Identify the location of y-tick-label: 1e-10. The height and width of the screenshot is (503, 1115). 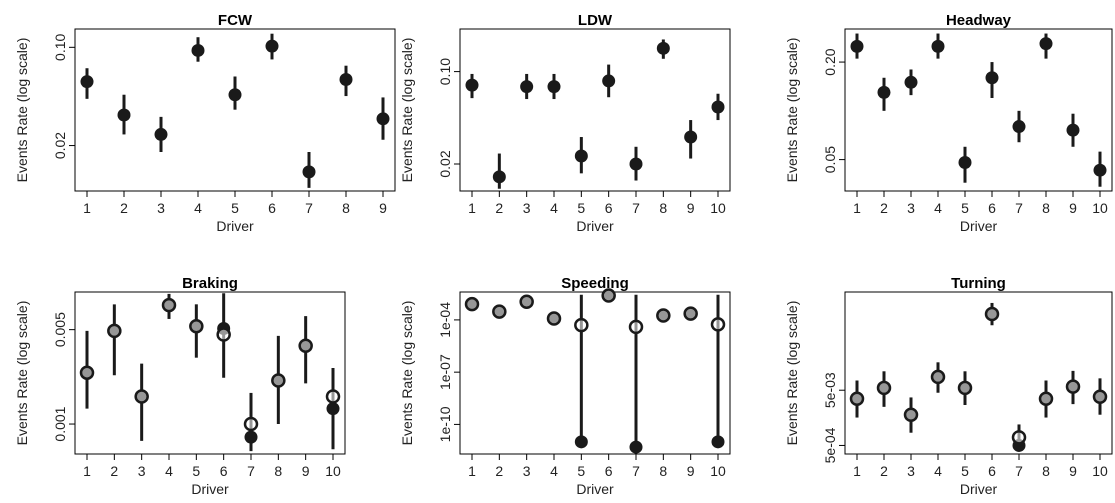
(445, 424).